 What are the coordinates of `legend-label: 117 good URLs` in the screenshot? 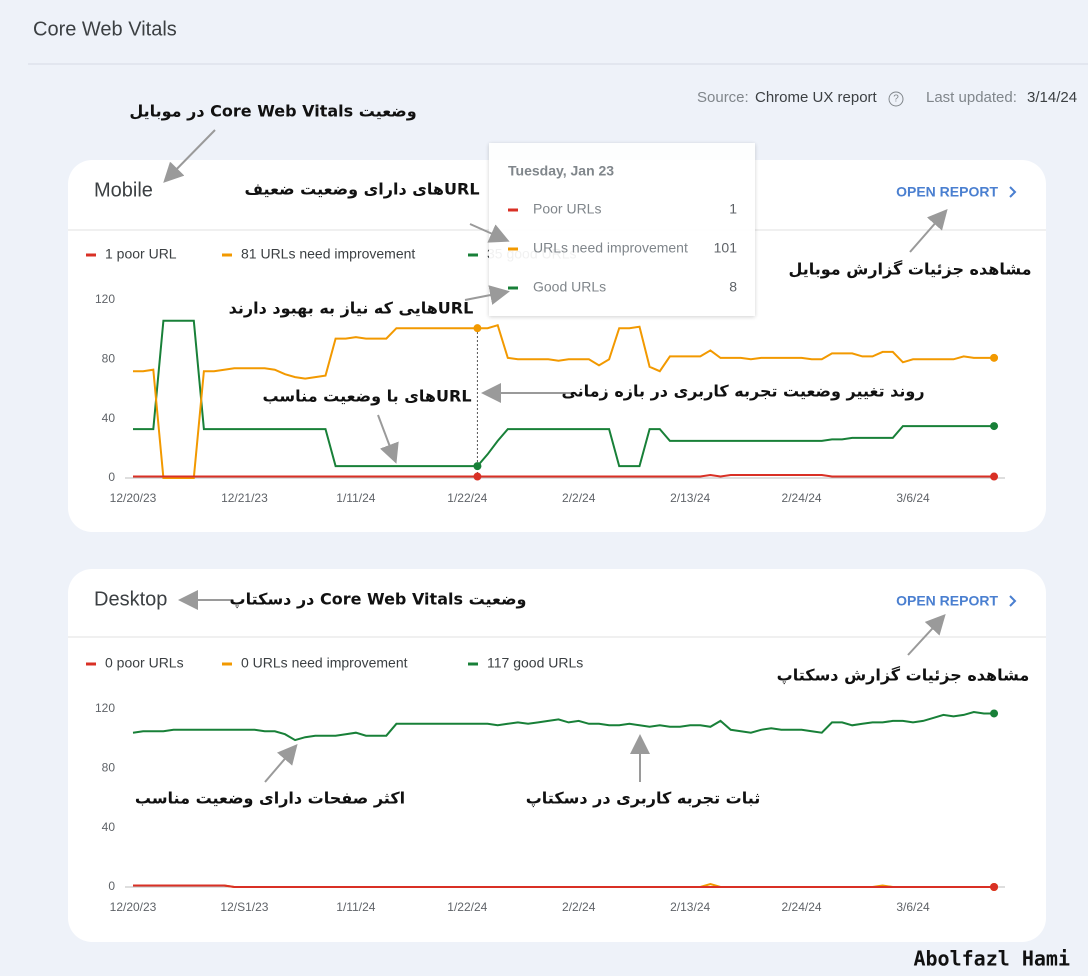 It's located at (535, 663).